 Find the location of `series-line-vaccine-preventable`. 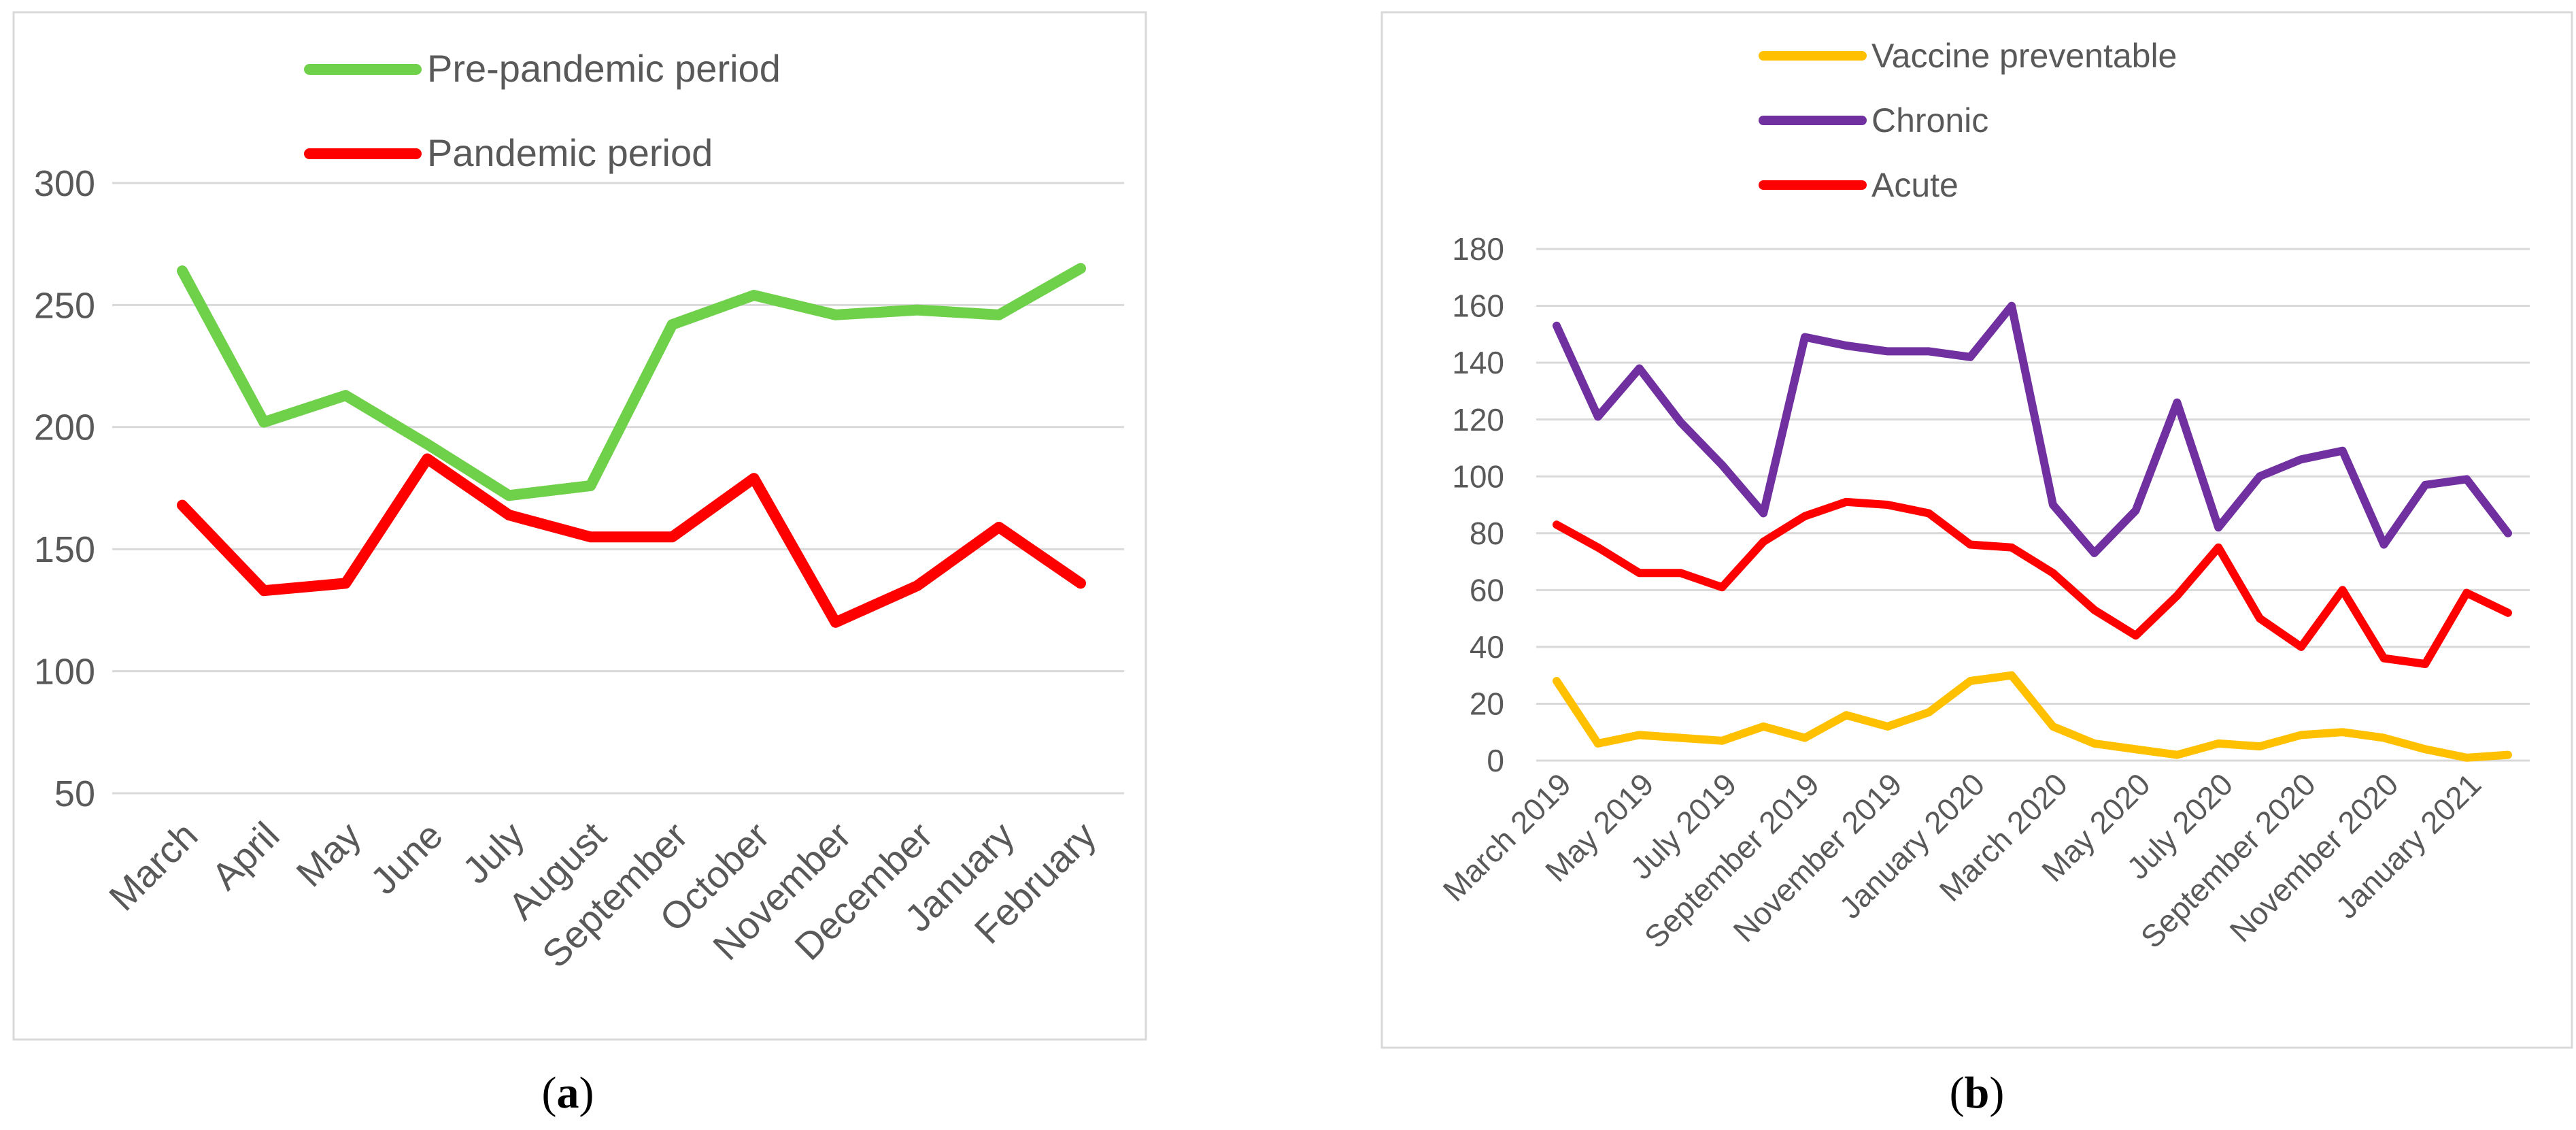

series-line-vaccine-preventable is located at coordinates (2032, 716).